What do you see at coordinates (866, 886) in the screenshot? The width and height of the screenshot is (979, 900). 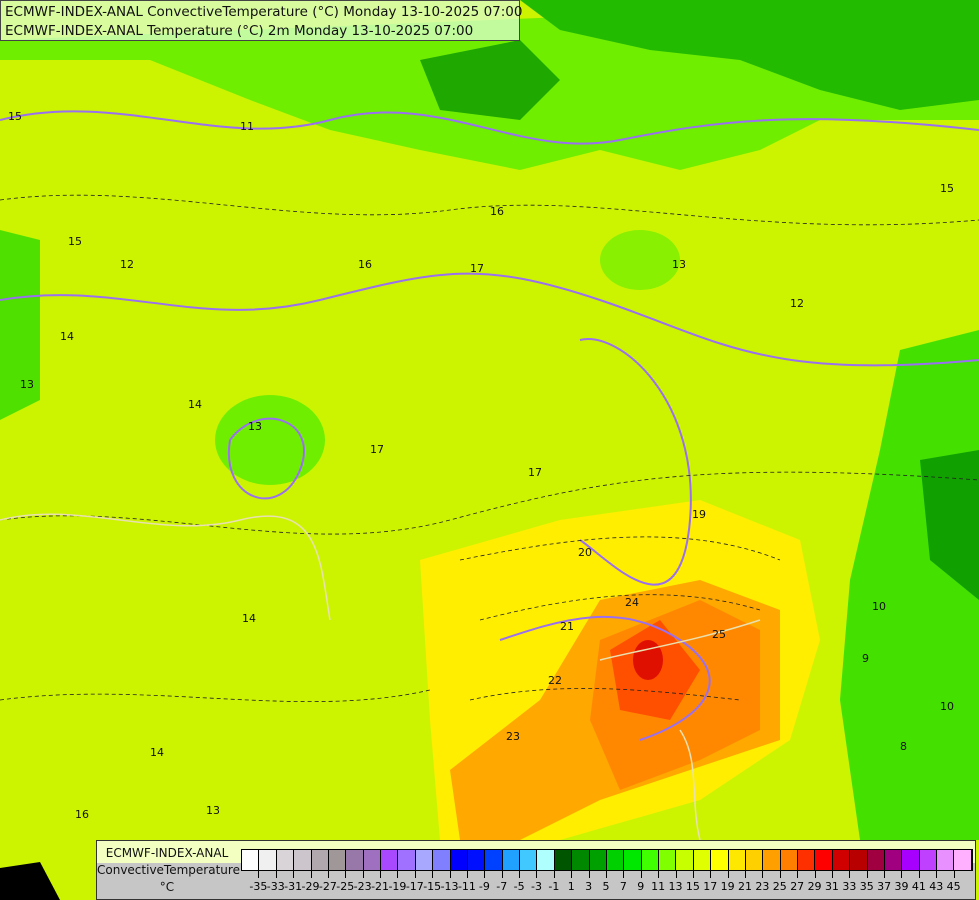 I see `legend-tick-label: 35` at bounding box center [866, 886].